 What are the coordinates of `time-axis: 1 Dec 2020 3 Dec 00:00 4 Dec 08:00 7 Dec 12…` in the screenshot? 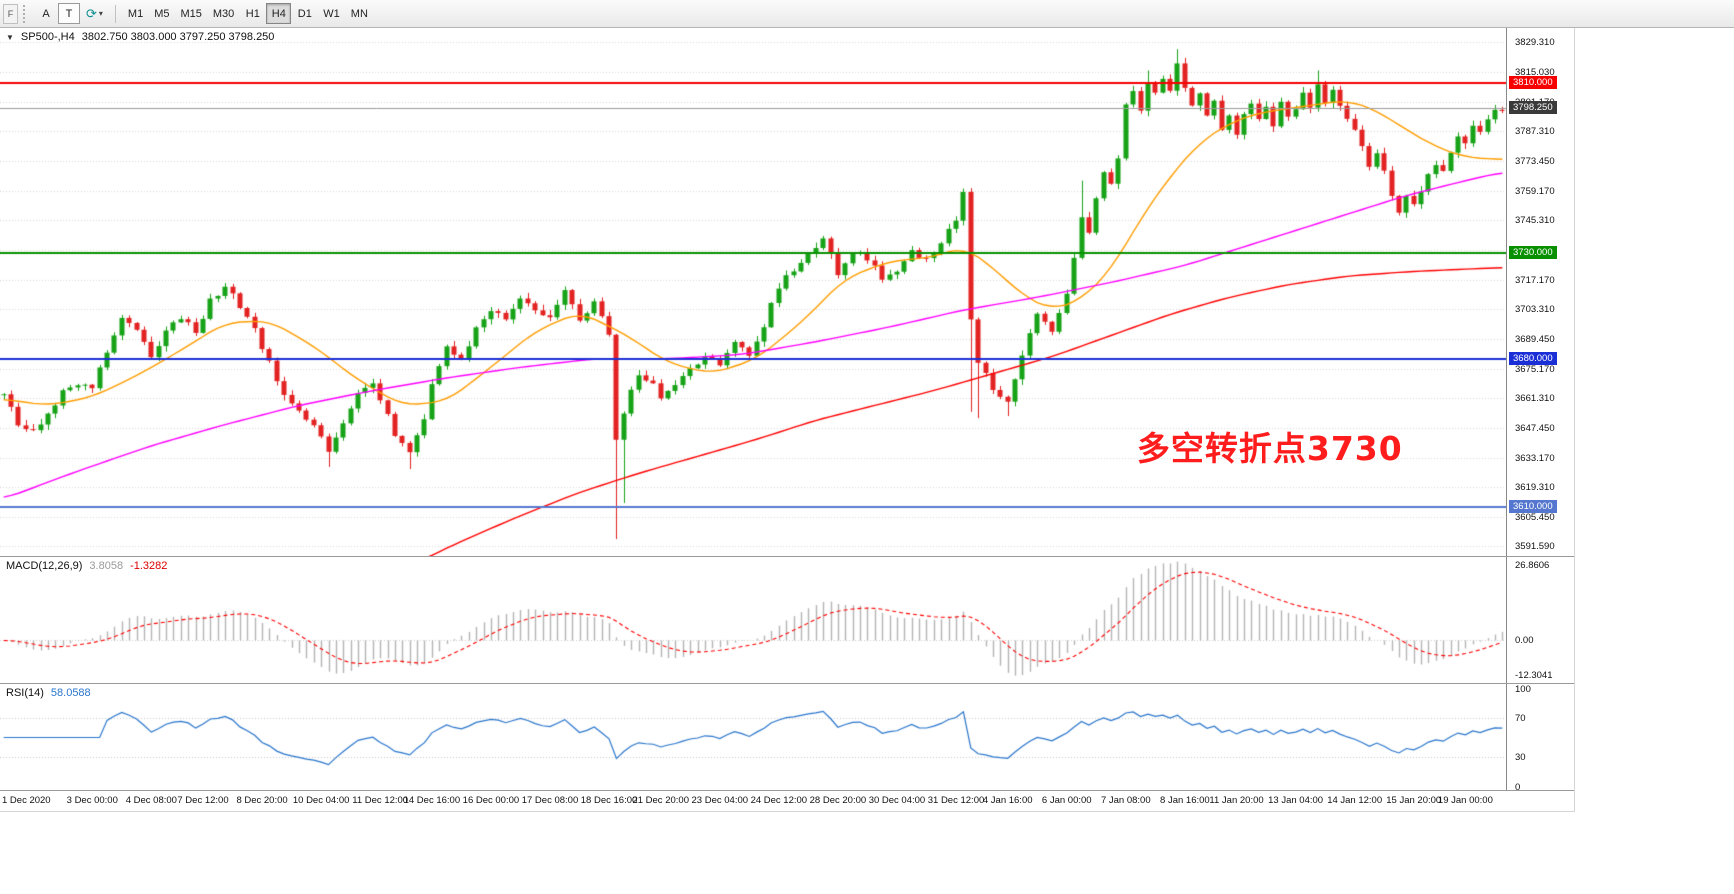 It's located at (787, 801).